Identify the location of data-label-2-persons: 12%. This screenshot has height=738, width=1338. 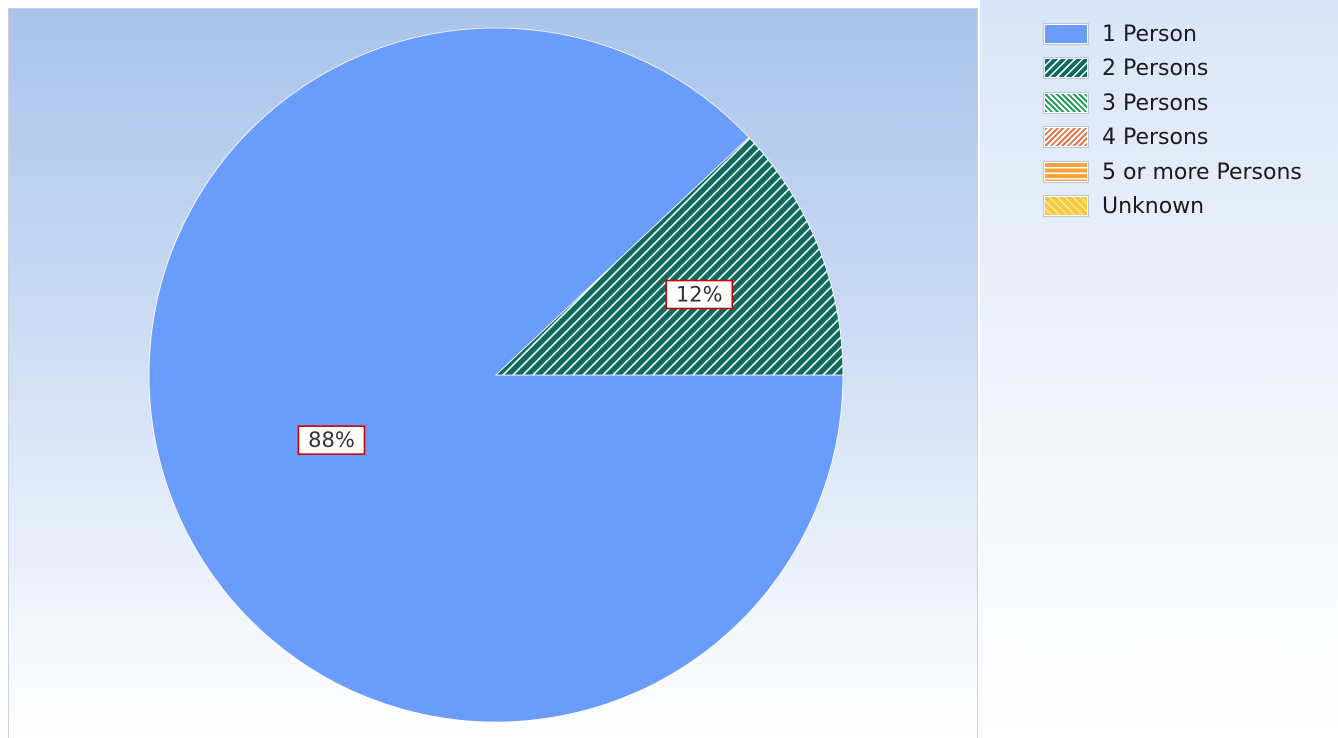
(699, 295).